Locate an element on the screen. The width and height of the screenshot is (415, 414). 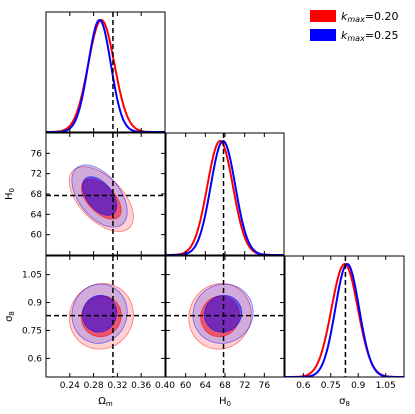
y-tick-label-h0: 68 is located at coordinates (37, 195).